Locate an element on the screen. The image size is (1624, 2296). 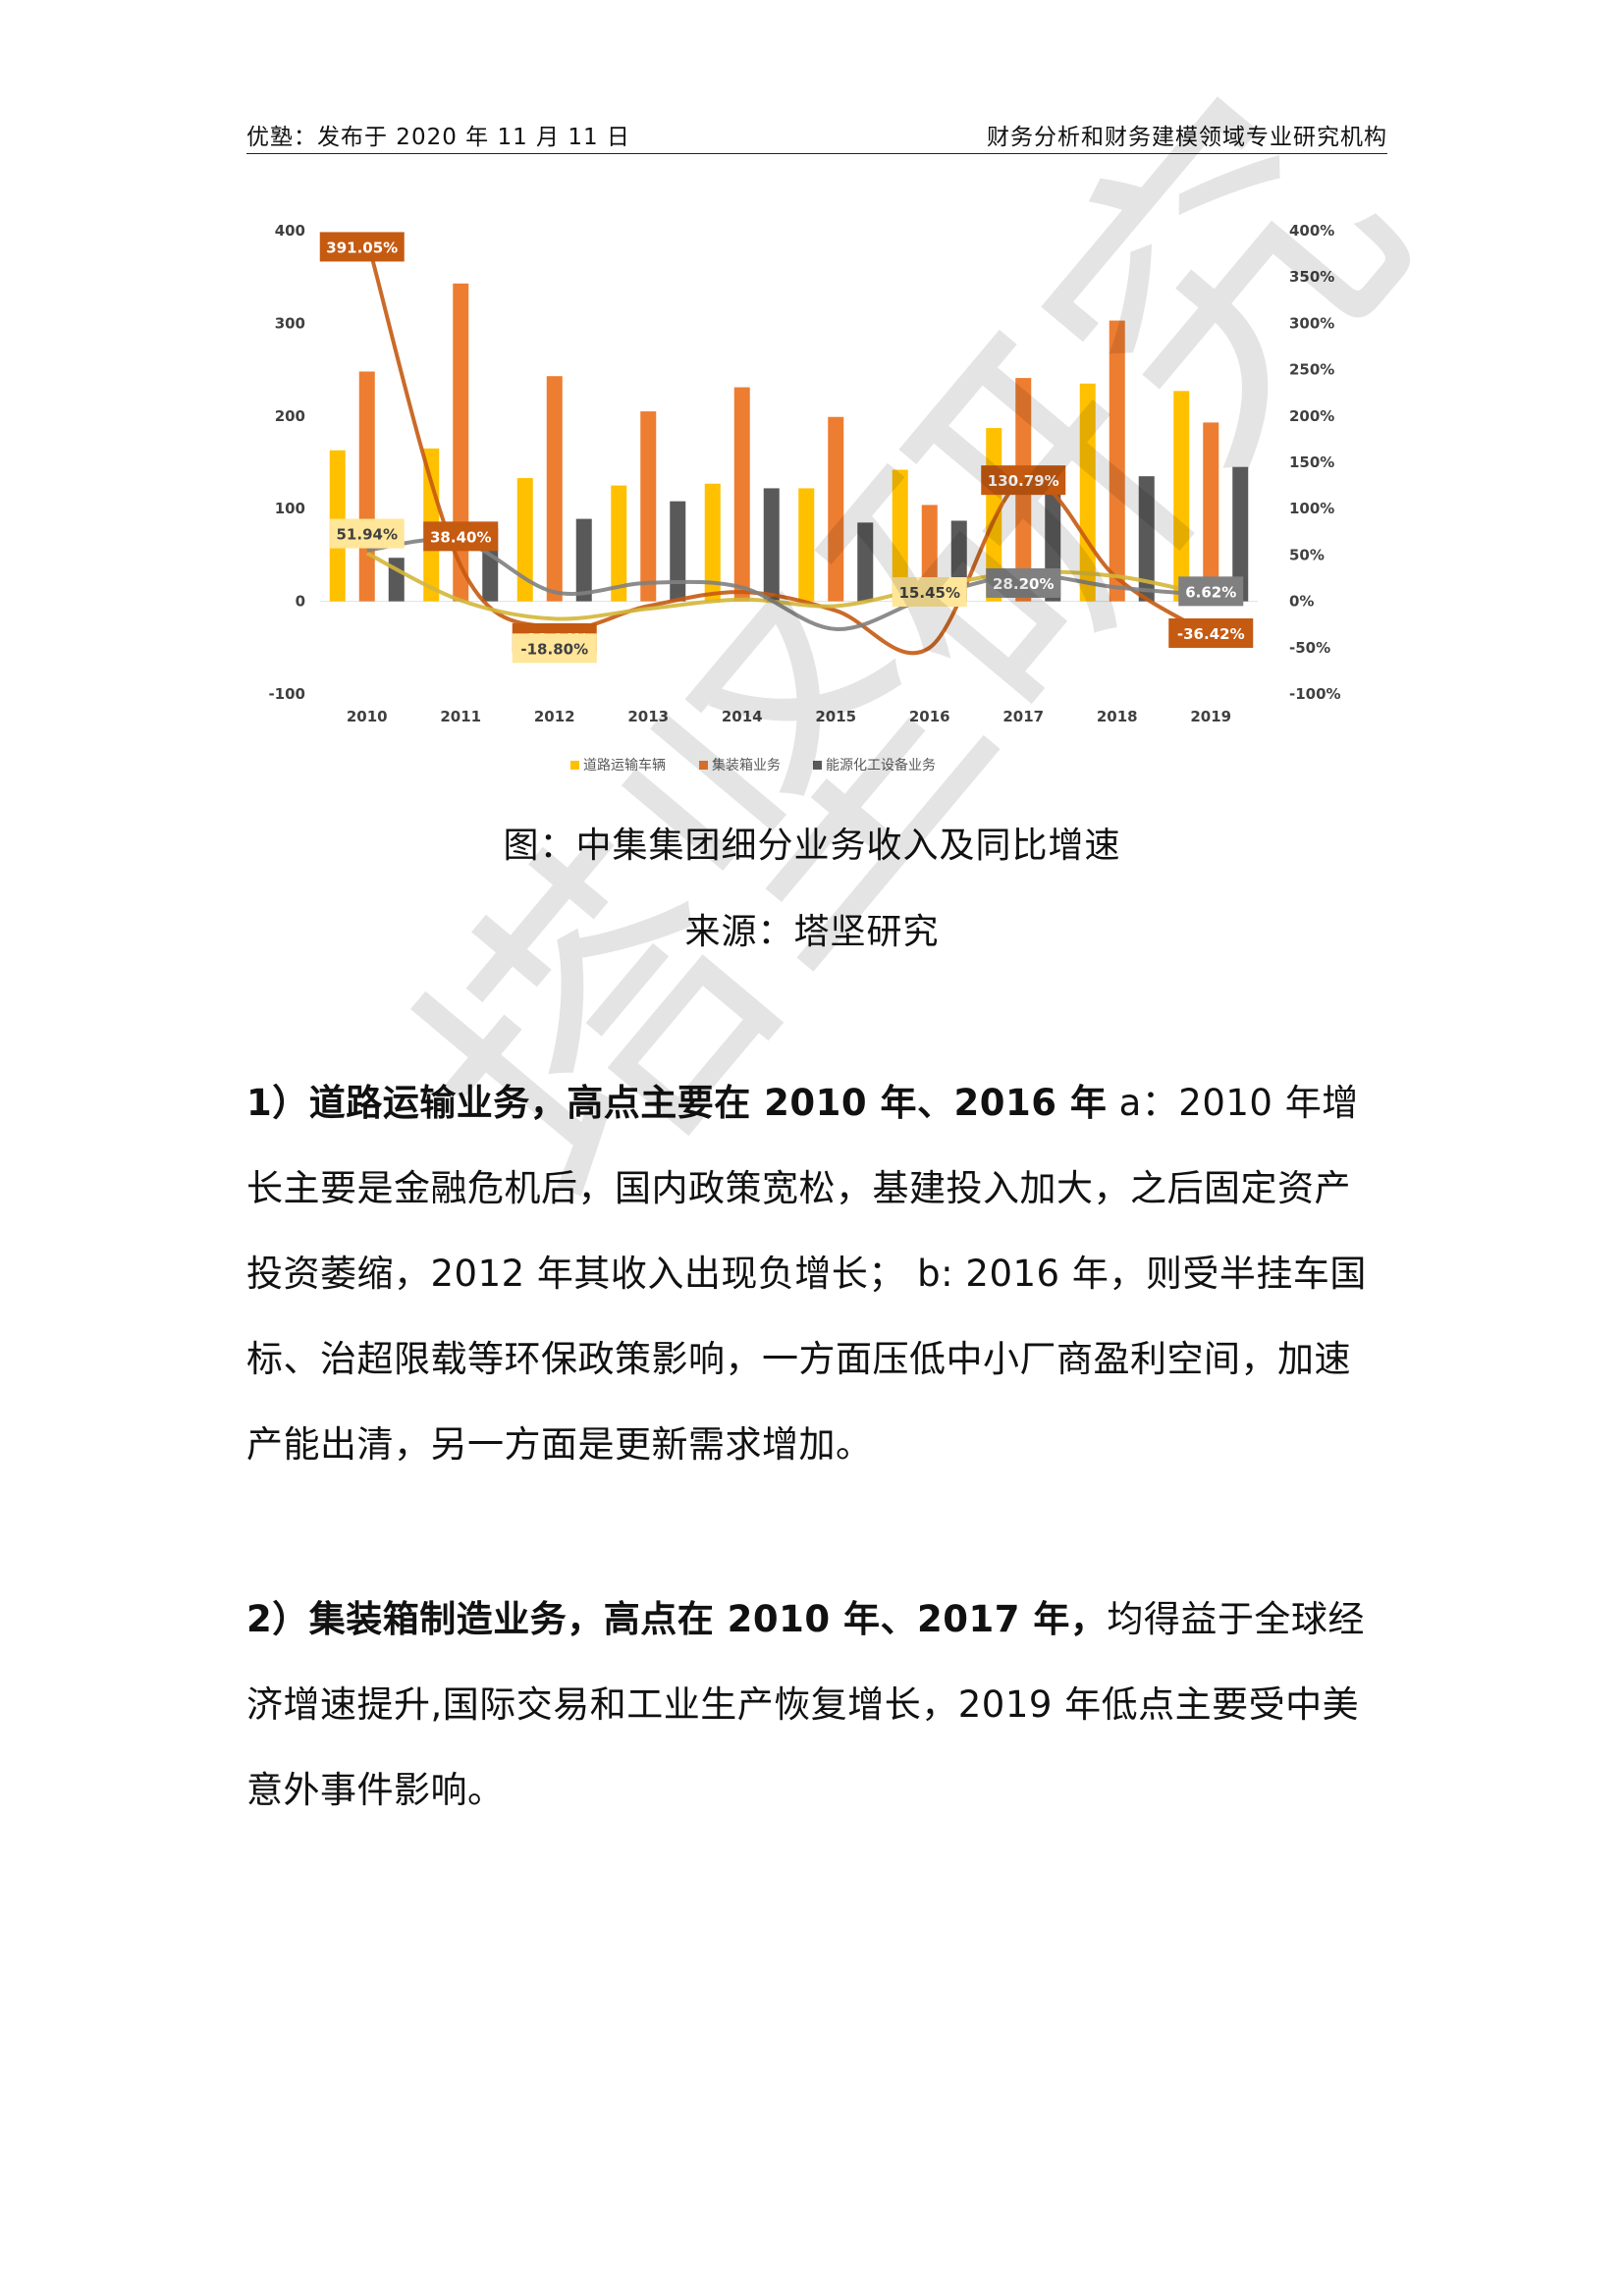
bar-3-2018 is located at coordinates (1146, 539).